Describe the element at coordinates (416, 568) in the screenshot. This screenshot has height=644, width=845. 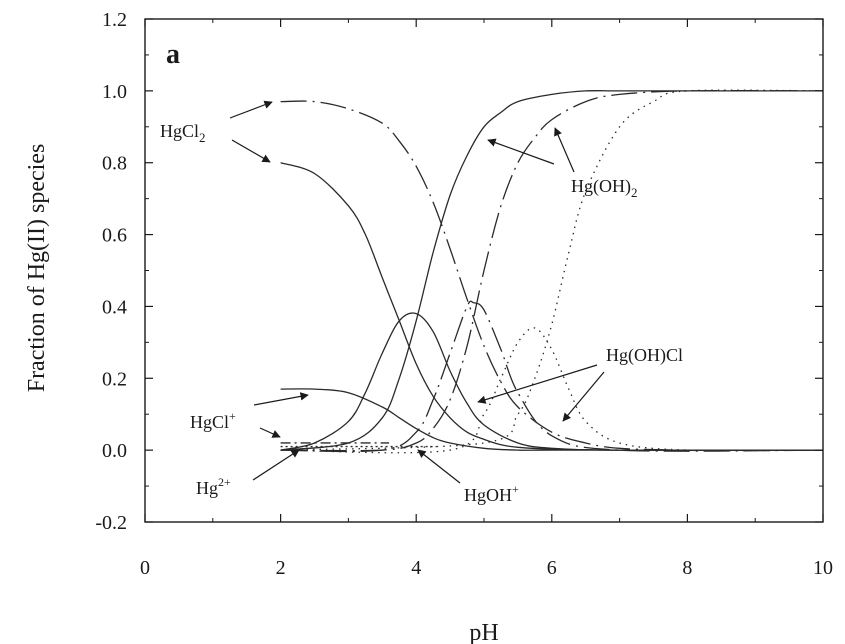
I see `x-tick-label: 4` at that location.